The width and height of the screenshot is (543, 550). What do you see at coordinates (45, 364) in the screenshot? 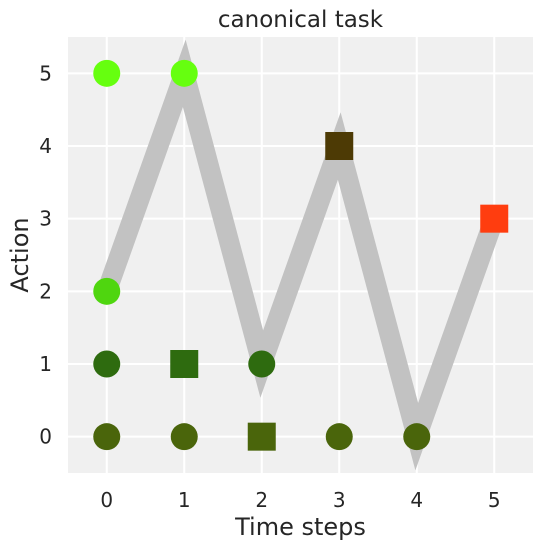
I see `y-tick-label: 1` at bounding box center [45, 364].